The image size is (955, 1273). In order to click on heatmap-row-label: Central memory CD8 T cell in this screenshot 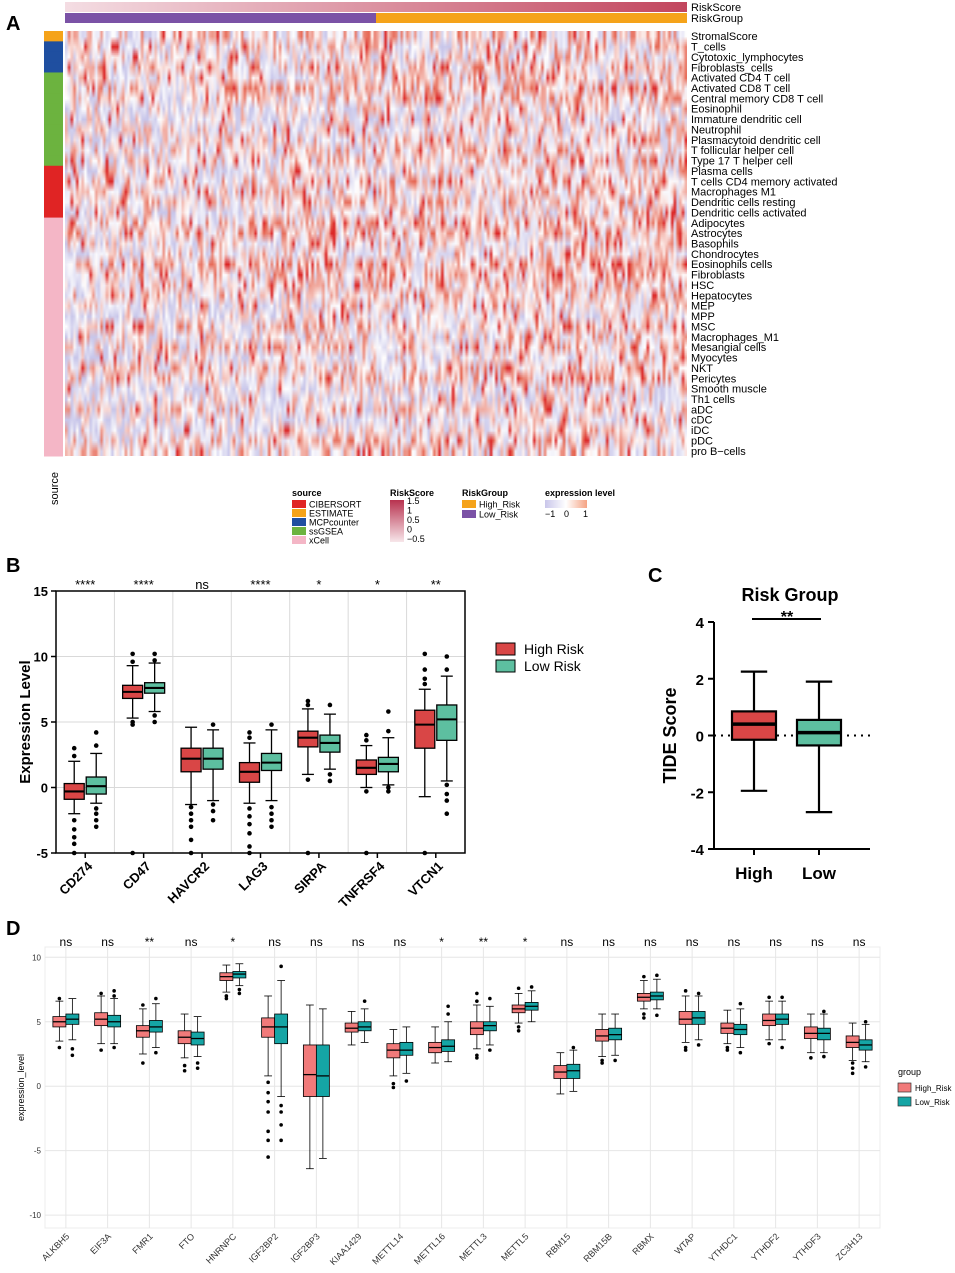, I will do `click(757, 99)`.